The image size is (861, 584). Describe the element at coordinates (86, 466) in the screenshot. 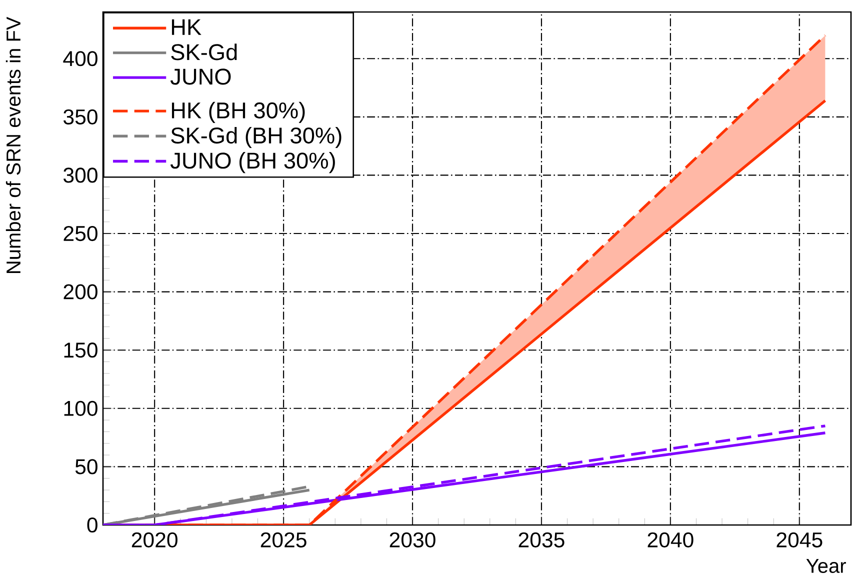

I see `y-tick-label: 50` at that location.